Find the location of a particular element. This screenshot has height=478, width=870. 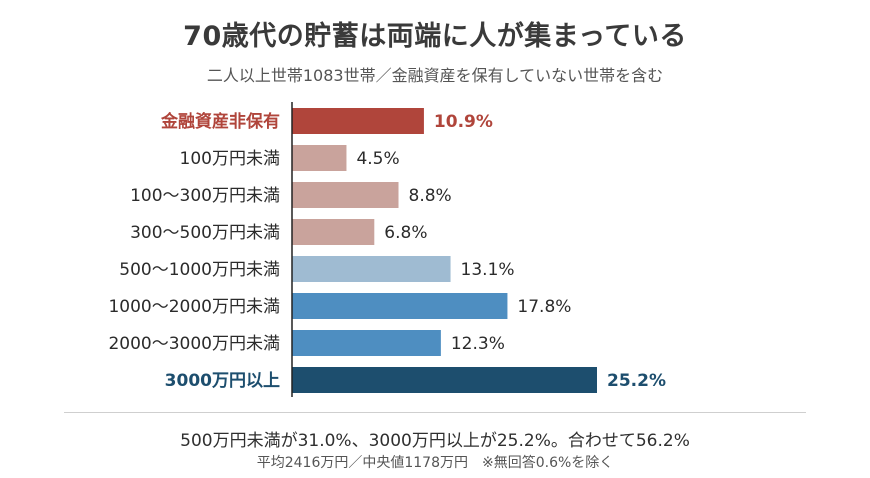

category-label-1: 100万円未満 is located at coordinates (230, 159).